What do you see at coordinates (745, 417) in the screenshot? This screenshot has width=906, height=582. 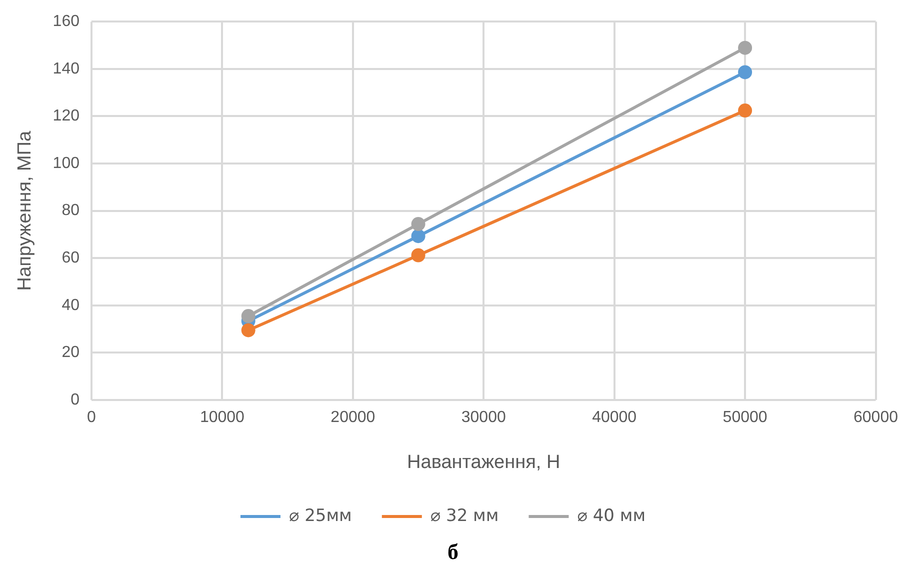 I see `x-tick-label: 50000` at bounding box center [745, 417].